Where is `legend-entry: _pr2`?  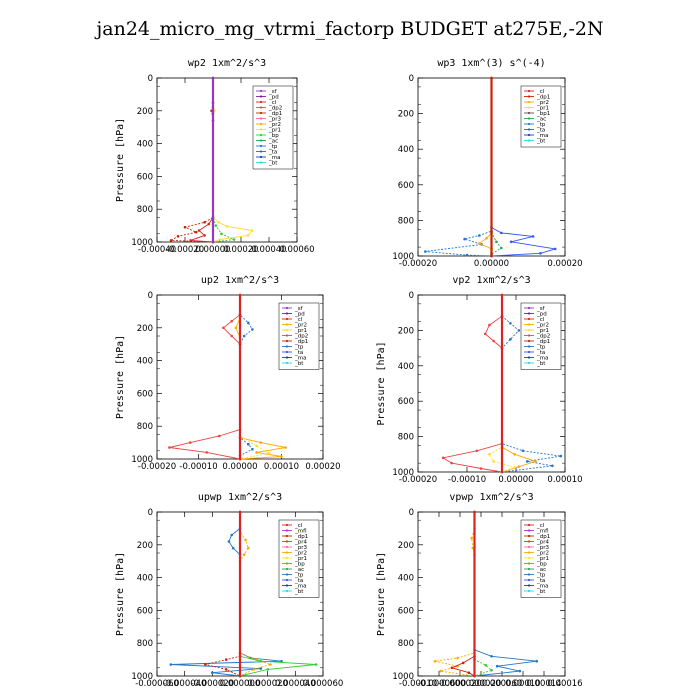
legend-entry: _pr2 is located at coordinates (542, 326).